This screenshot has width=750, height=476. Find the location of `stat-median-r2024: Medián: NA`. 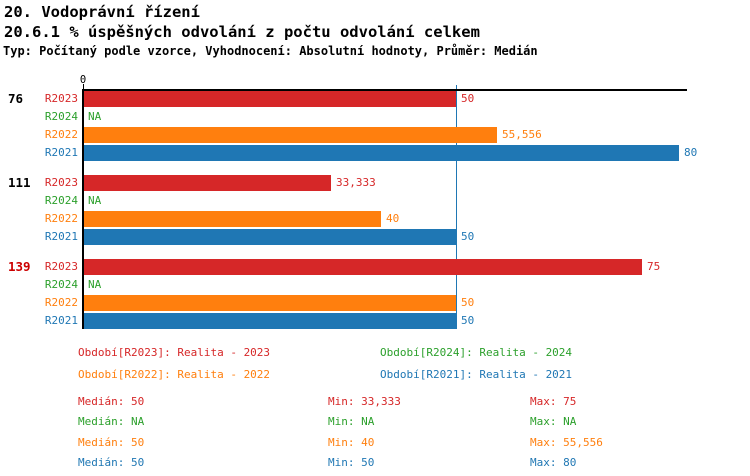

stat-median-r2024: Medián: NA is located at coordinates (111, 421).